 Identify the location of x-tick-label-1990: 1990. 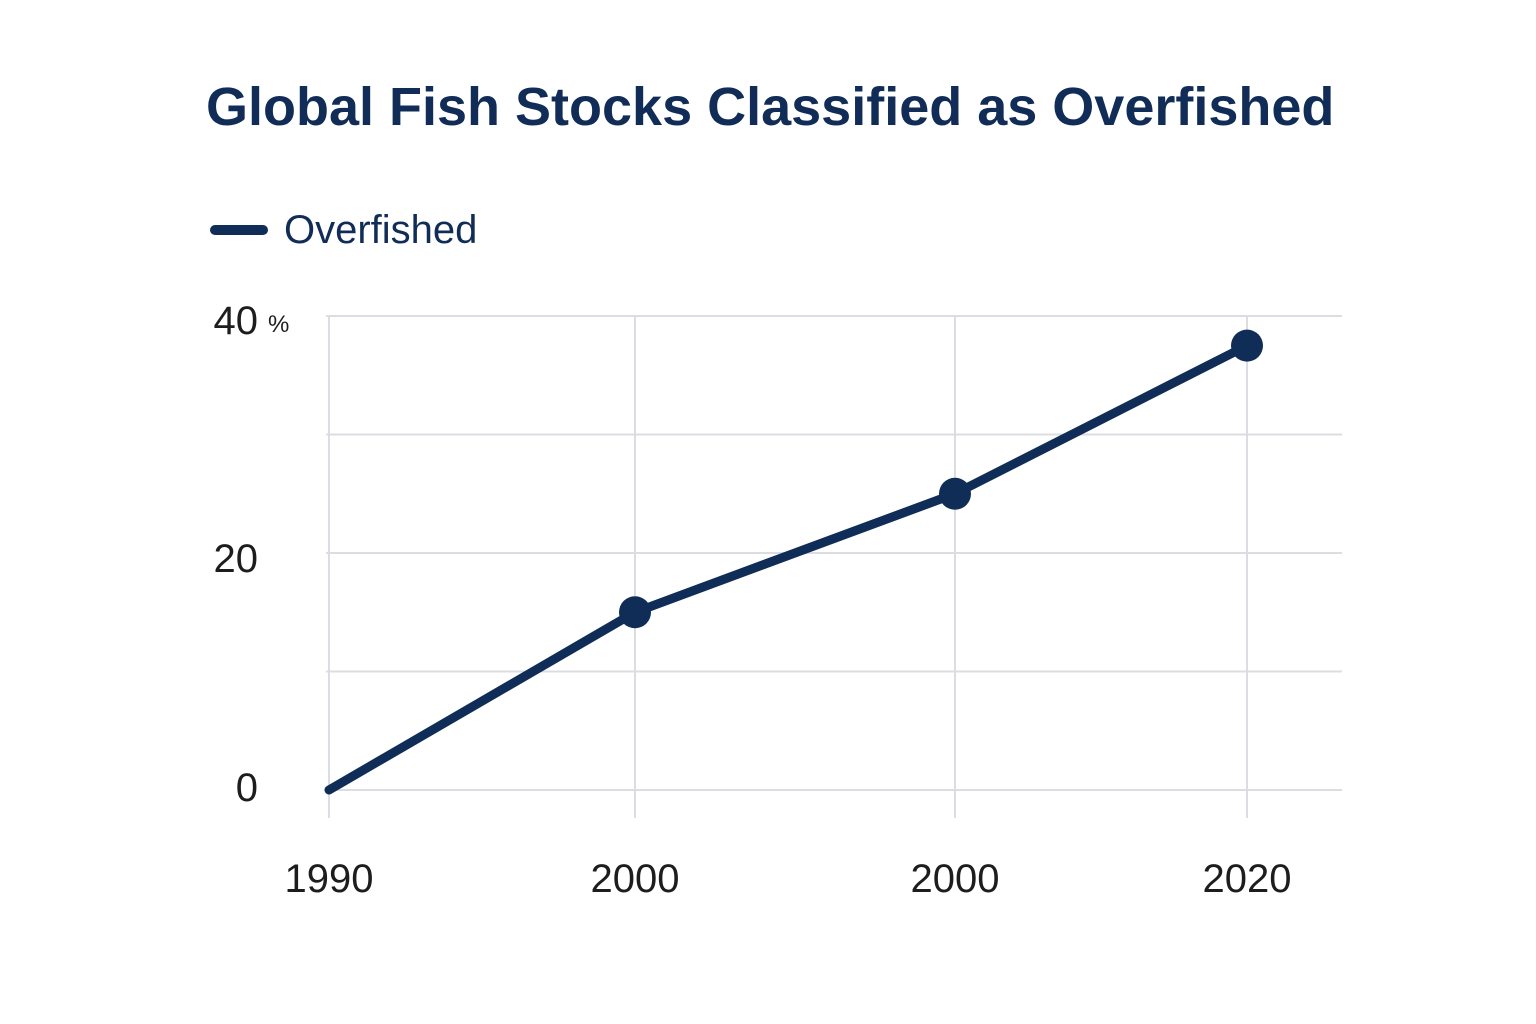
(329, 879).